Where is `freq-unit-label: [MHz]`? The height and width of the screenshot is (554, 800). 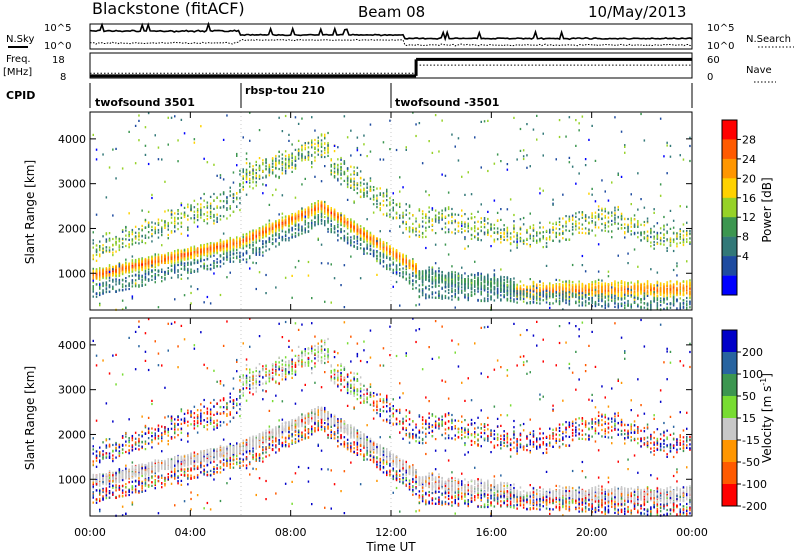 freq-unit-label: [MHz] is located at coordinates (17, 72).